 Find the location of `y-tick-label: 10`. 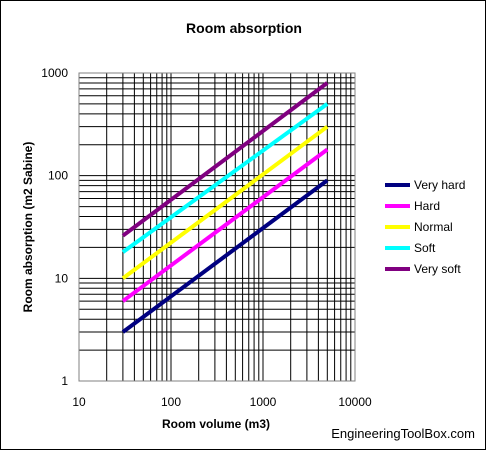

y-tick-label: 10 is located at coordinates (62, 278).